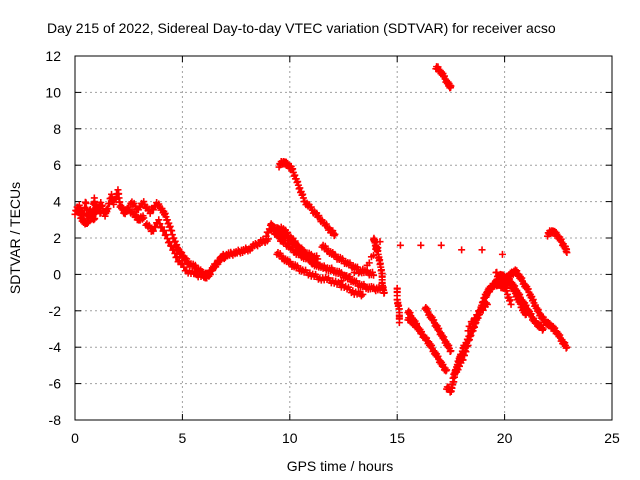 The width and height of the screenshot is (640, 480). What do you see at coordinates (55, 311) in the screenshot?
I see `y-tick-label: -2` at bounding box center [55, 311].